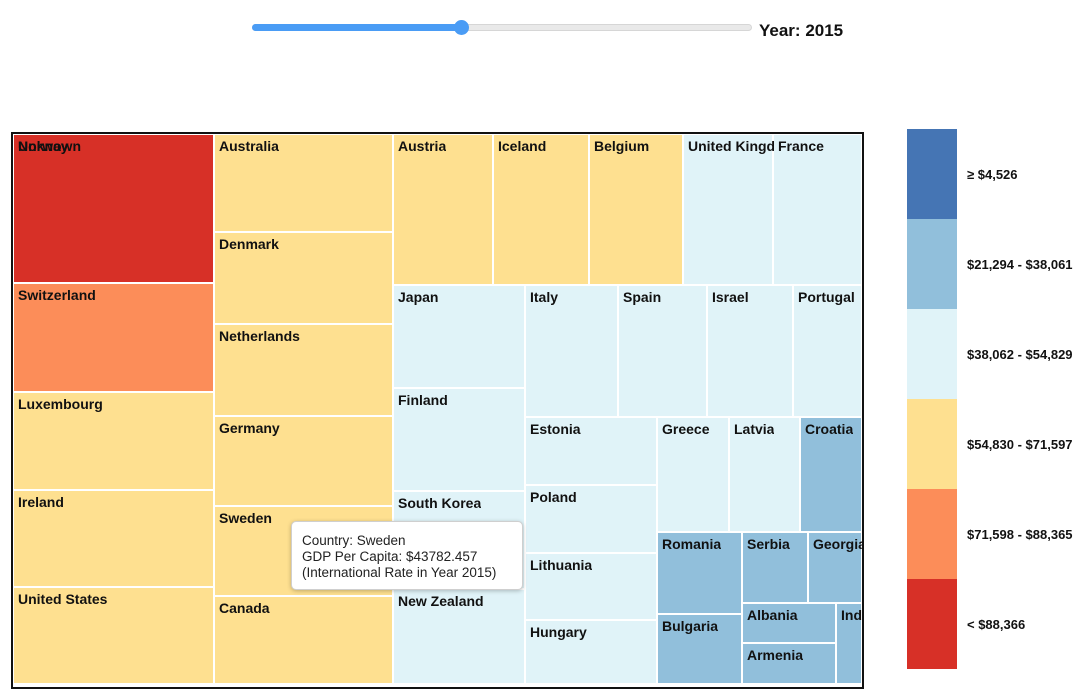  Describe the element at coordinates (461, 27) in the screenshot. I see `slider-thumb` at that location.